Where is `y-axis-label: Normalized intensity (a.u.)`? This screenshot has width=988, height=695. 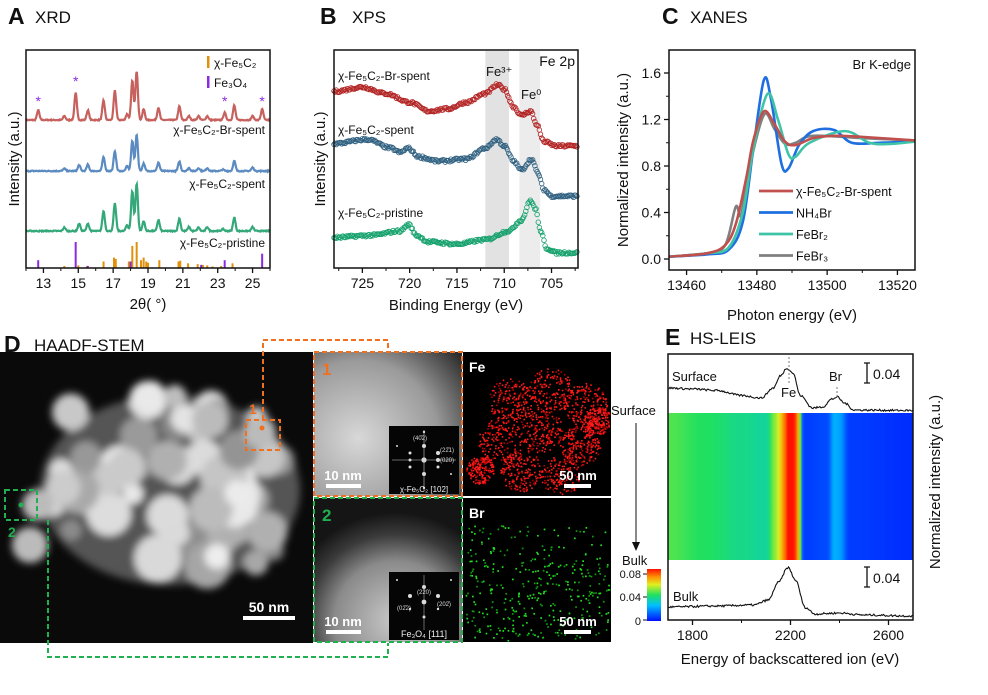
y-axis-label: Normalized intensity (a.u.) is located at coordinates (935, 482).